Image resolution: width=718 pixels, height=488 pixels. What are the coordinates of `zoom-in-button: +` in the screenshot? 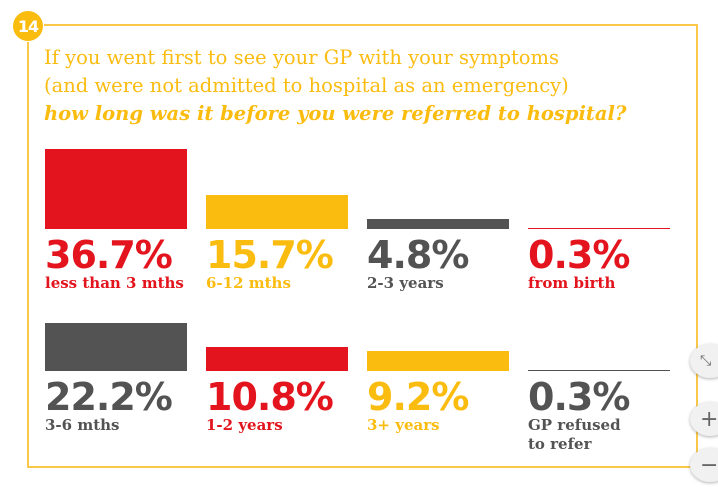 It's located at (704, 419).